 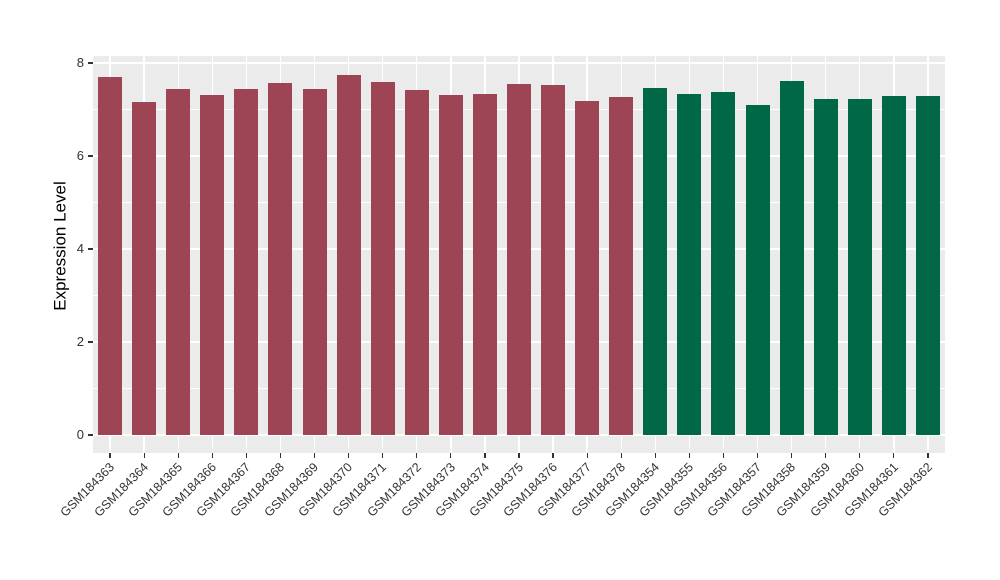 I want to click on y-axis-title-text: Expression Level, so click(x=60, y=246).